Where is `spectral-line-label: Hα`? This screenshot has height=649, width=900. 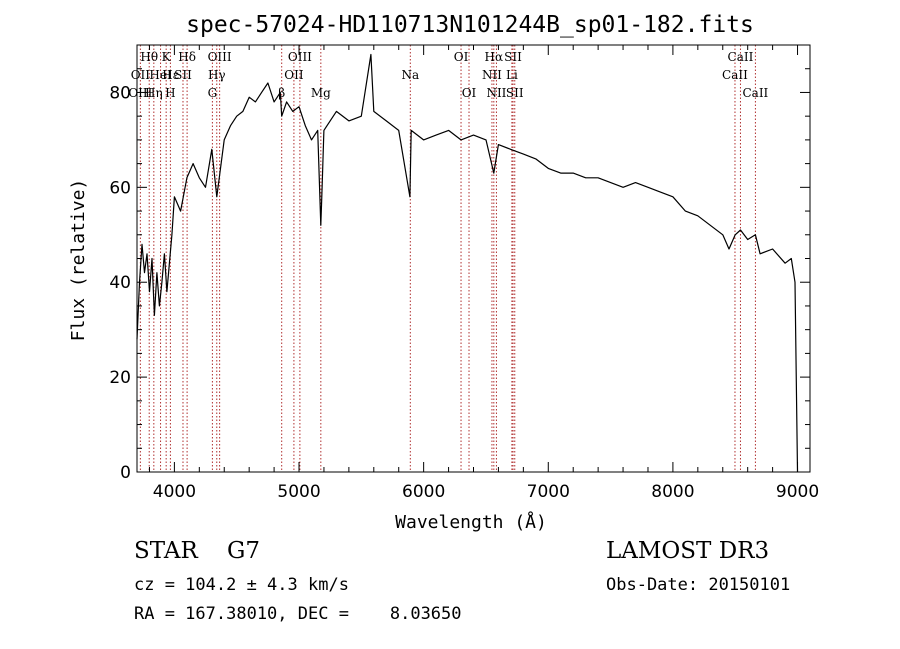 spectral-line-label: Hα is located at coordinates (494, 57).